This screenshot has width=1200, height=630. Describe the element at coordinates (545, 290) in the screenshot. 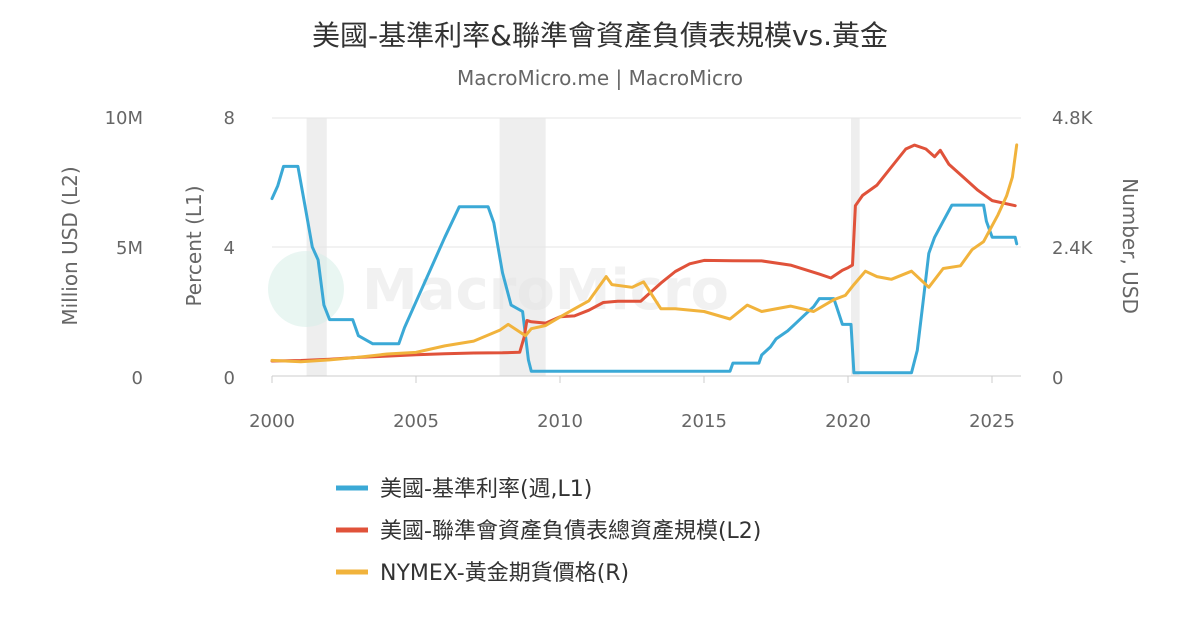

I see `watermark-text: MacroMicro` at that location.